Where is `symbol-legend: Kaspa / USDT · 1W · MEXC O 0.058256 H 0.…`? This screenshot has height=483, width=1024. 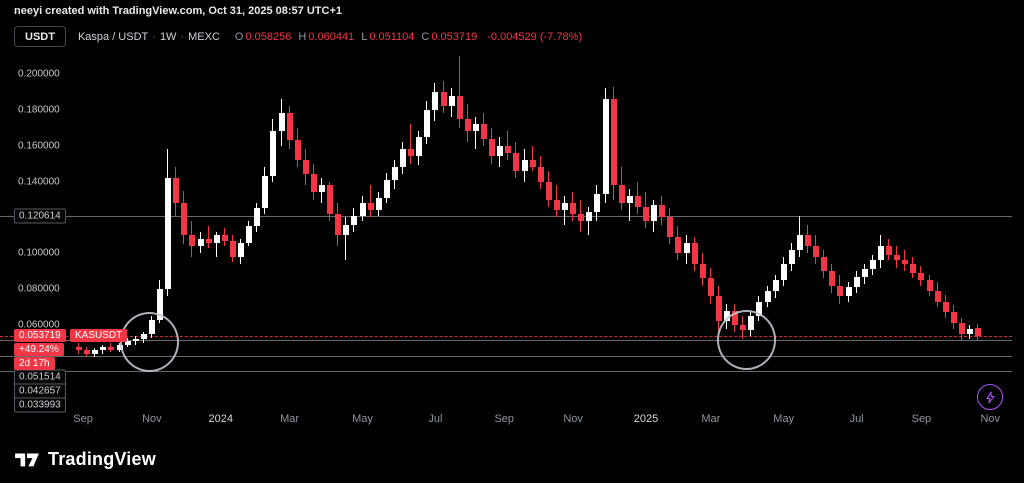
symbol-legend: Kaspa / USDT · 1W · MEXC O 0.058256 H 0.… is located at coordinates (330, 37).